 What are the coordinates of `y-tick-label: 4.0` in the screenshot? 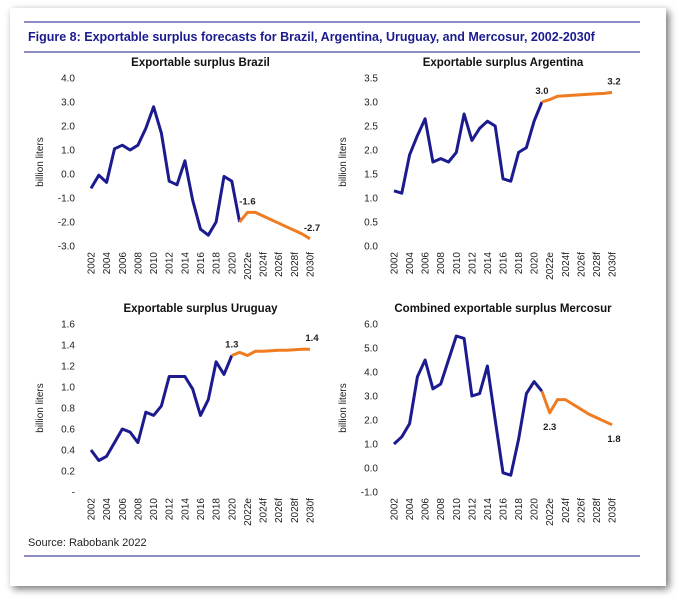 It's located at (68, 79).